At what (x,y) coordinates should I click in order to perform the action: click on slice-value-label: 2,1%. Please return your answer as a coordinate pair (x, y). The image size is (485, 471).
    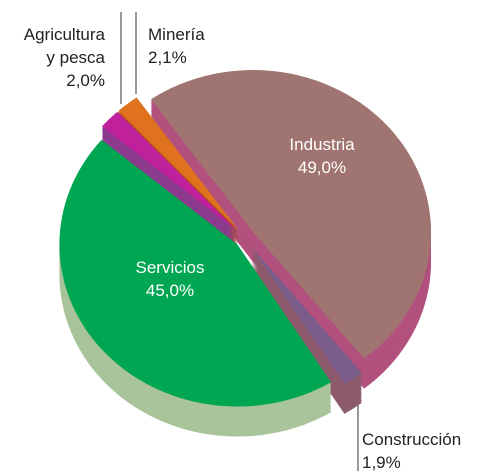
    Looking at the image, I should click on (167, 57).